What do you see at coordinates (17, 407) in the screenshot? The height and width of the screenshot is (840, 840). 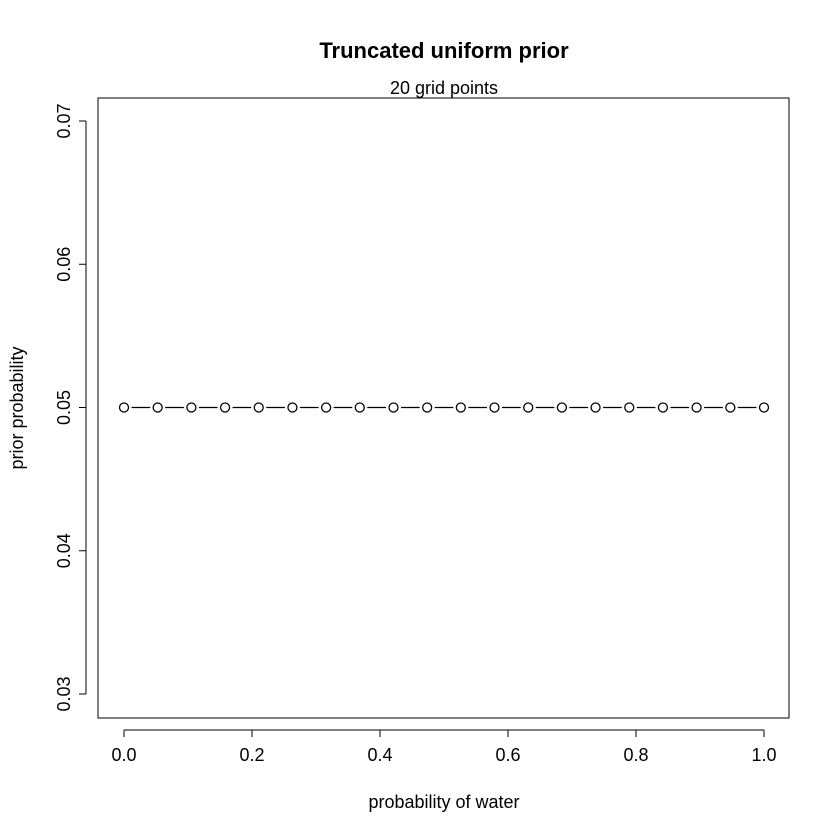 I see `y-axis-label: prior probability` at bounding box center [17, 407].